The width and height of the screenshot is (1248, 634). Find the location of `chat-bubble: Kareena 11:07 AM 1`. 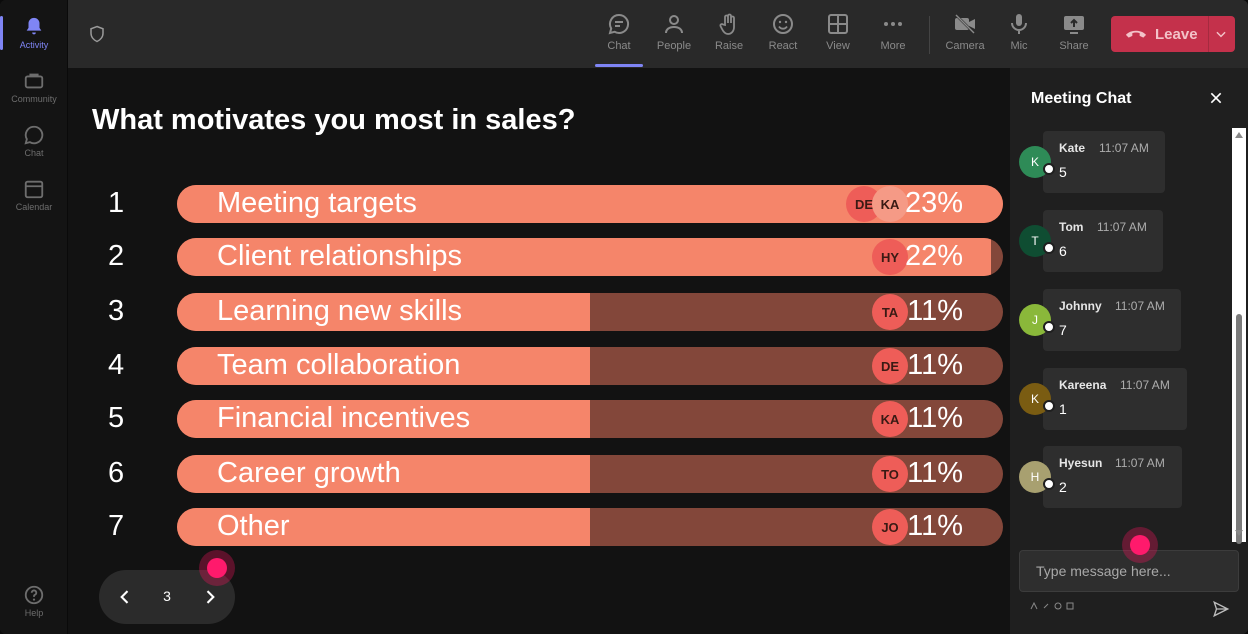

chat-bubble: Kareena 11:07 AM 1 is located at coordinates (1115, 399).